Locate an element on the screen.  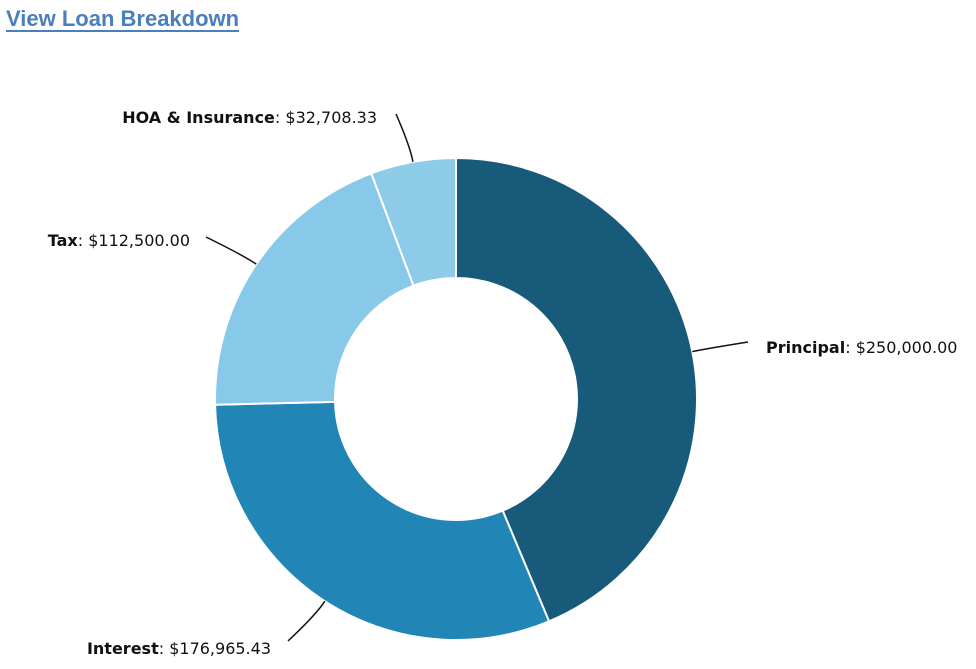
data-label-principal: Principal: $250,000.00 is located at coordinates (861, 347).